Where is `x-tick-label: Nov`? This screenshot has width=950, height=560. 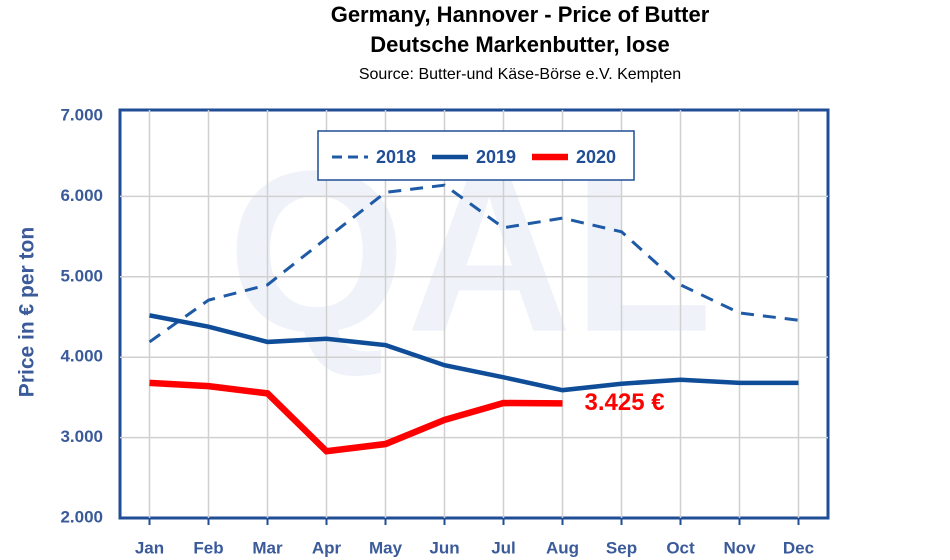 x-tick-label: Nov is located at coordinates (739, 547).